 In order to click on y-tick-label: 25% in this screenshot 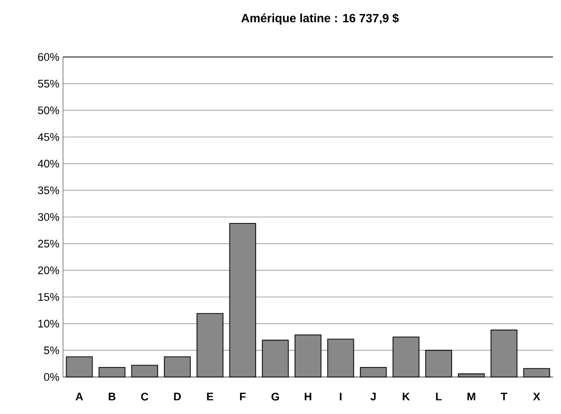, I will do `click(49, 244)`.